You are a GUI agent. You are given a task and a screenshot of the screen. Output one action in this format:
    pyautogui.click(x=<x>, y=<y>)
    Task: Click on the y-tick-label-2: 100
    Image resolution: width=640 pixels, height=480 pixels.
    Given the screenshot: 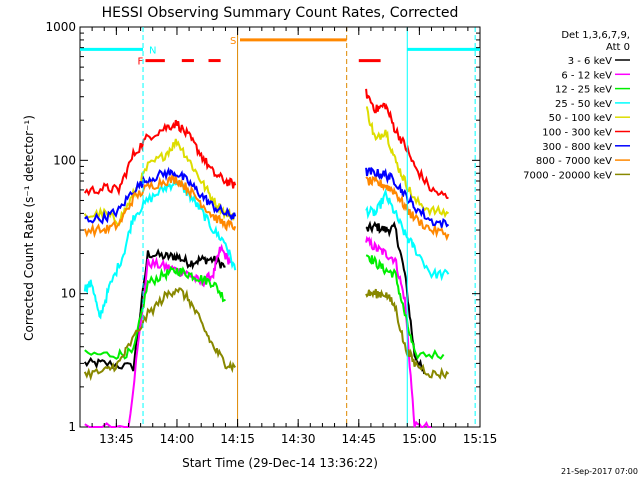 What is the action you would take?
    pyautogui.click(x=64, y=160)
    